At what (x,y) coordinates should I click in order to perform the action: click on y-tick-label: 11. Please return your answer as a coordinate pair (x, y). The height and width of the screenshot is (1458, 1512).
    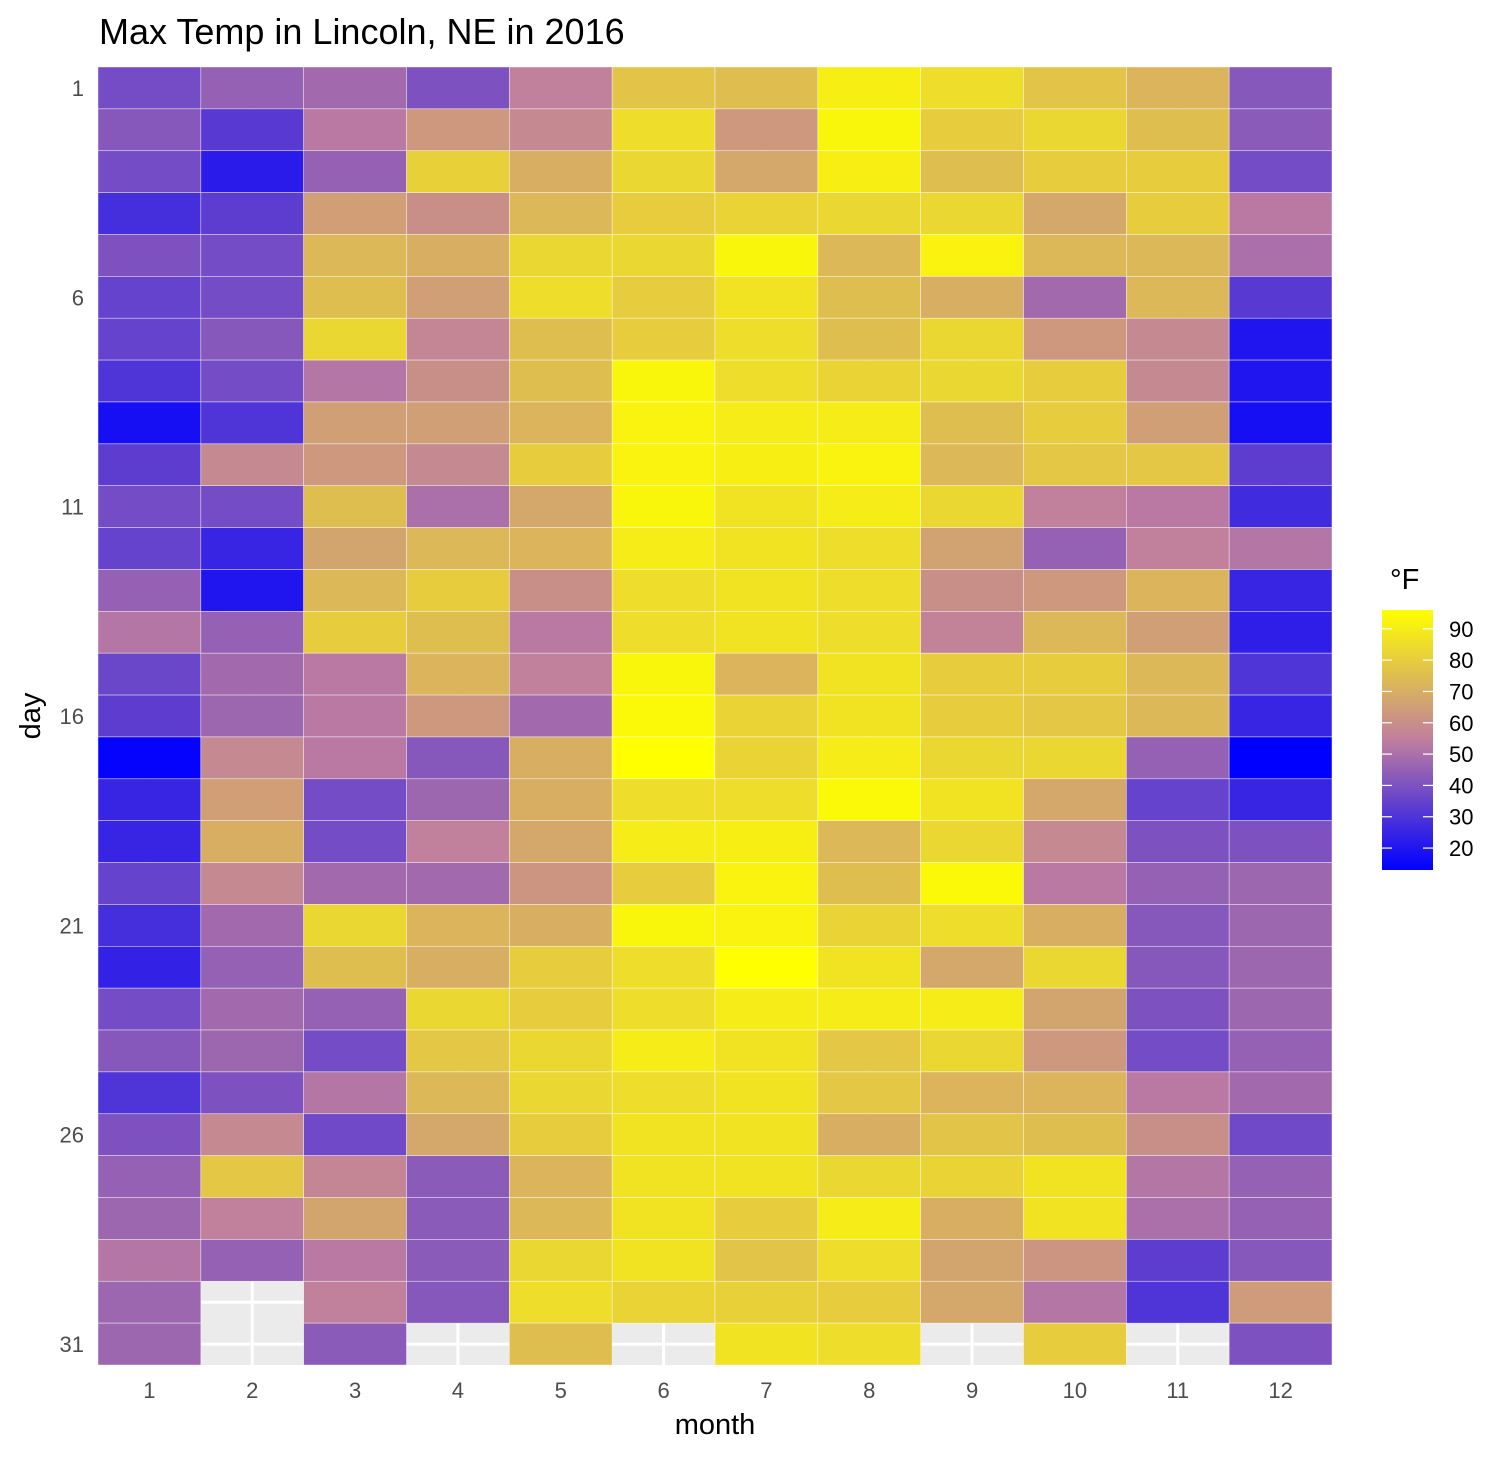
    Looking at the image, I should click on (72, 507).